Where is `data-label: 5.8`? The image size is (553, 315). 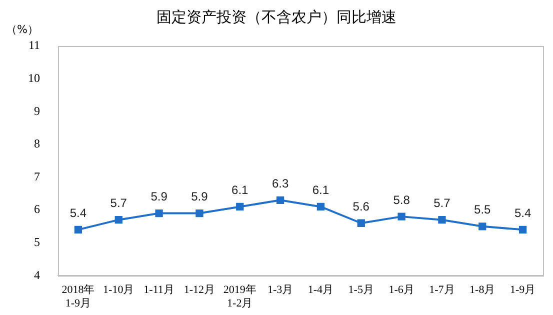
data-label: 5.8 is located at coordinates (401, 199).